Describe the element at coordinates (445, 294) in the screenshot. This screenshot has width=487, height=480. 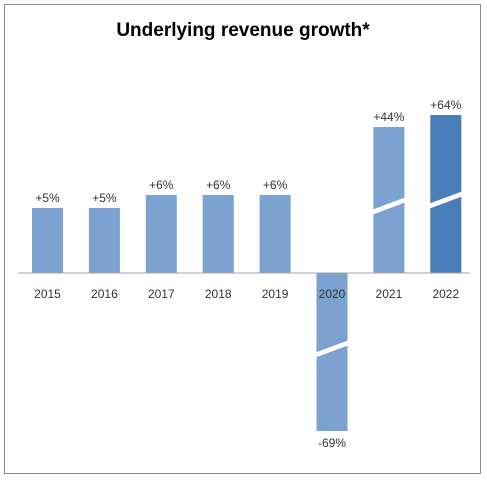
I see `category-label-2022: 2022` at that location.